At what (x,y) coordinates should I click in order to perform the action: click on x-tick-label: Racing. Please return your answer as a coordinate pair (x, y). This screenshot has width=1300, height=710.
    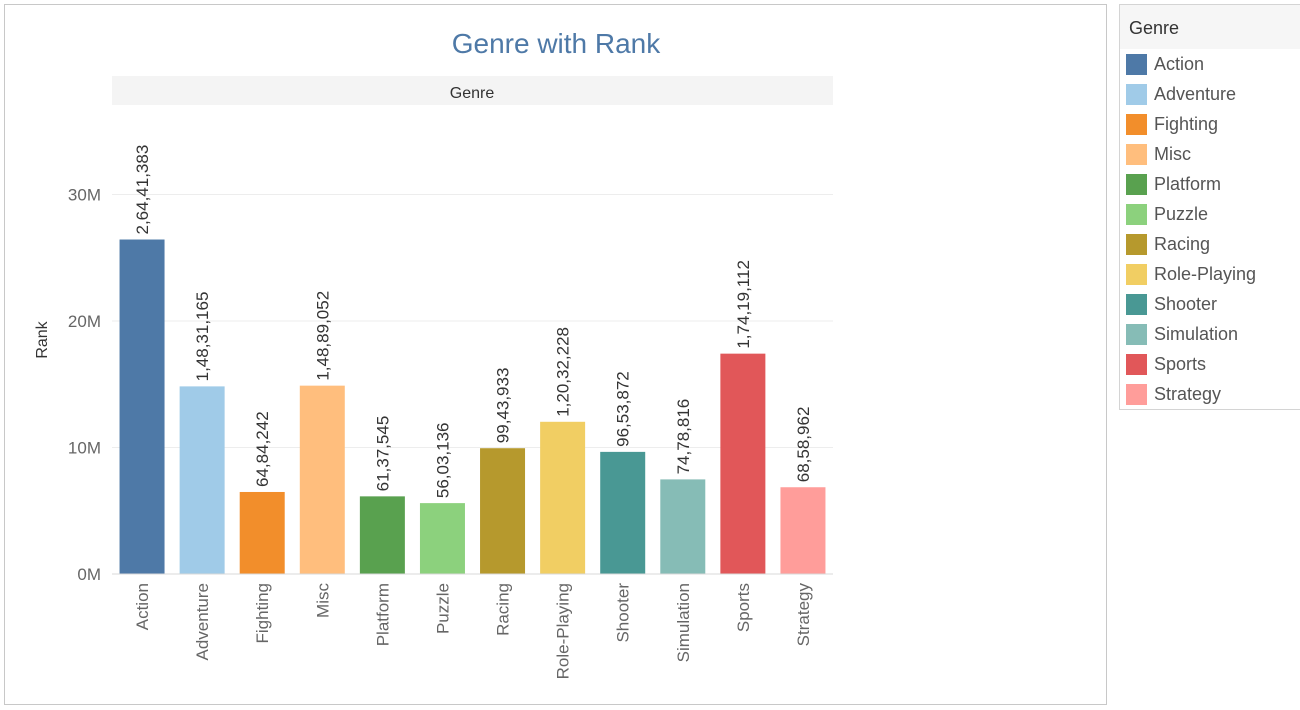
    Looking at the image, I should click on (503, 609).